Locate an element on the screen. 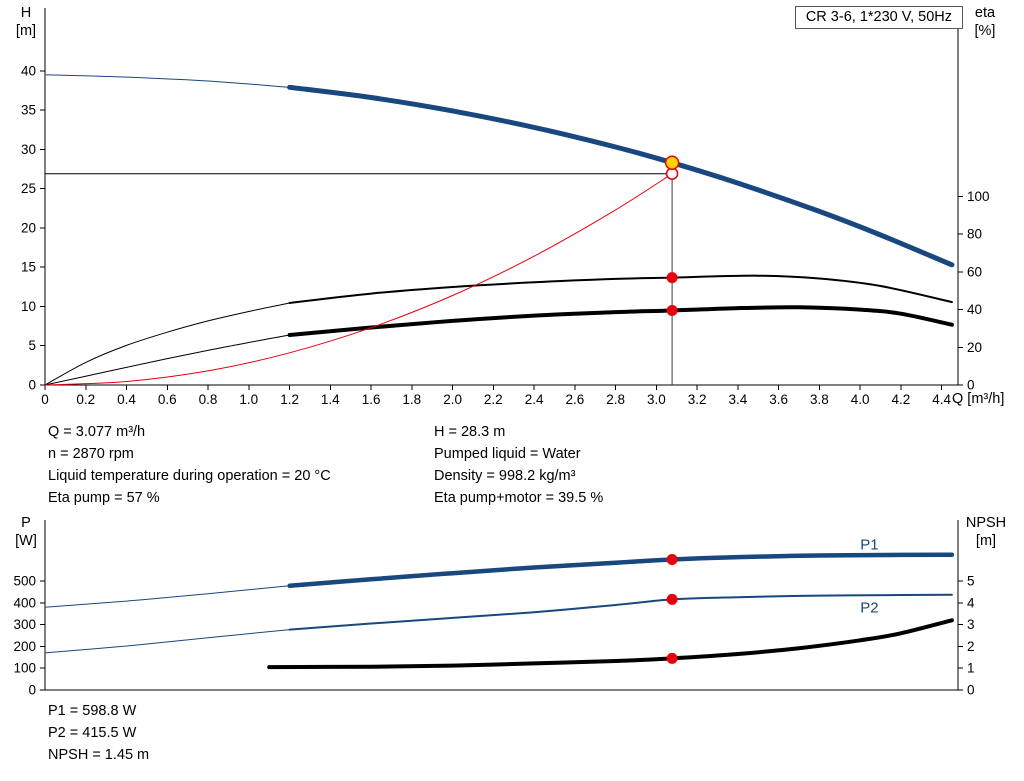 The width and height of the screenshot is (1024, 781). svg-text: 0.4 is located at coordinates (126, 399).